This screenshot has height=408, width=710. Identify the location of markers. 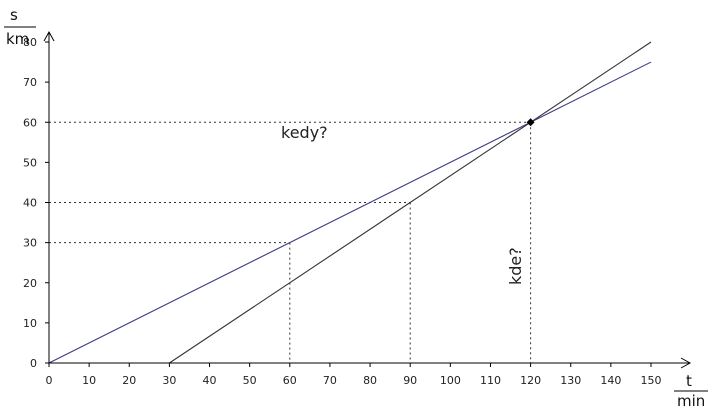
(530, 122).